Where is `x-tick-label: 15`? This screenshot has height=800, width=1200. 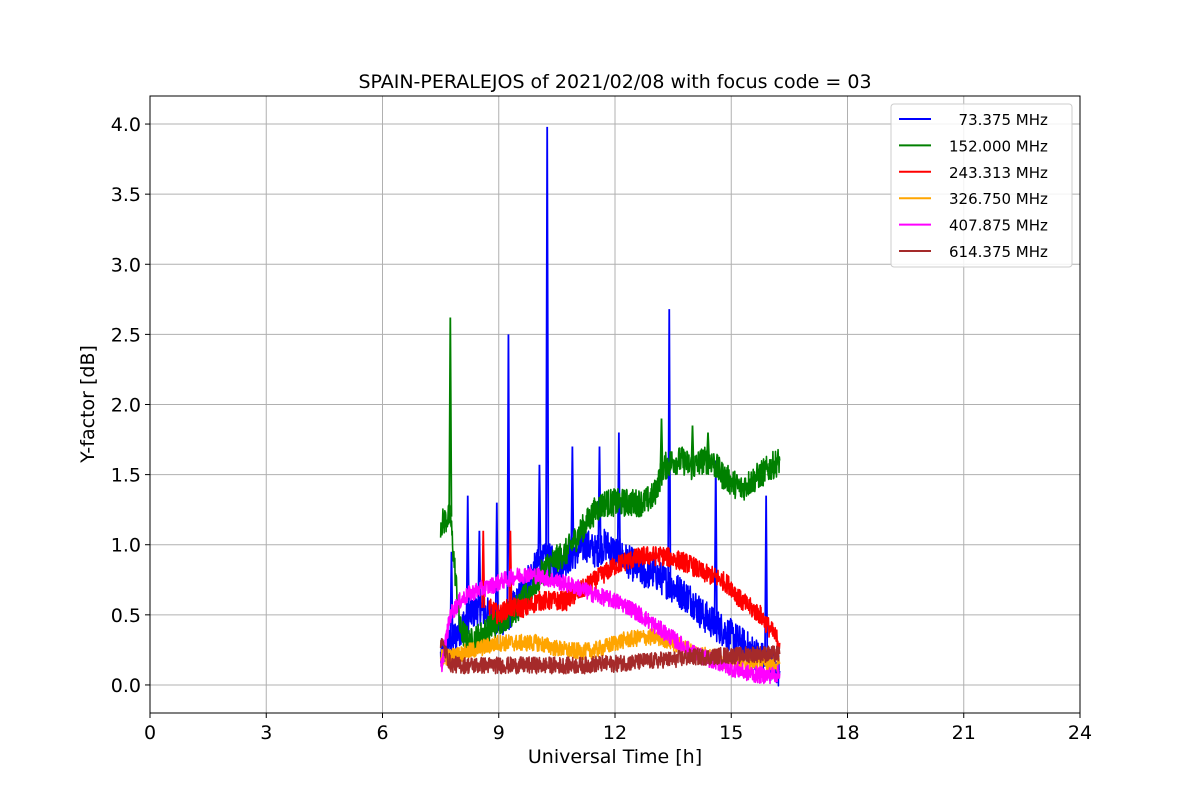
x-tick-label: 15 is located at coordinates (731, 733).